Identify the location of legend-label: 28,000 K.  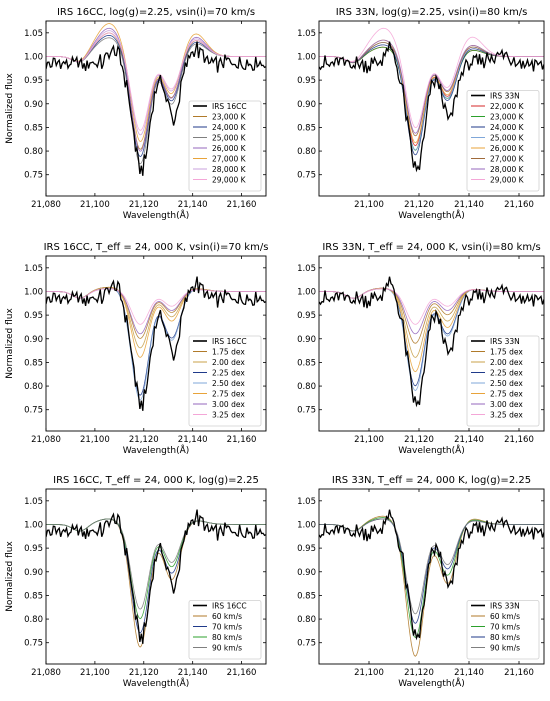
(229, 169).